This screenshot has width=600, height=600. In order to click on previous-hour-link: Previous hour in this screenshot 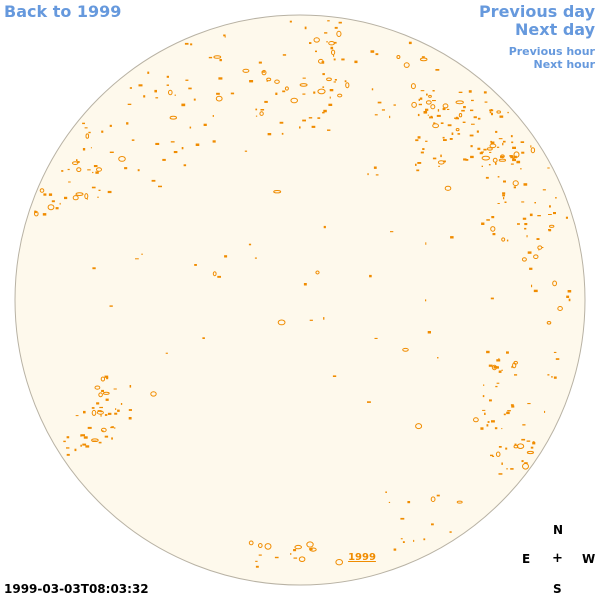, I will do `click(551, 51)`.